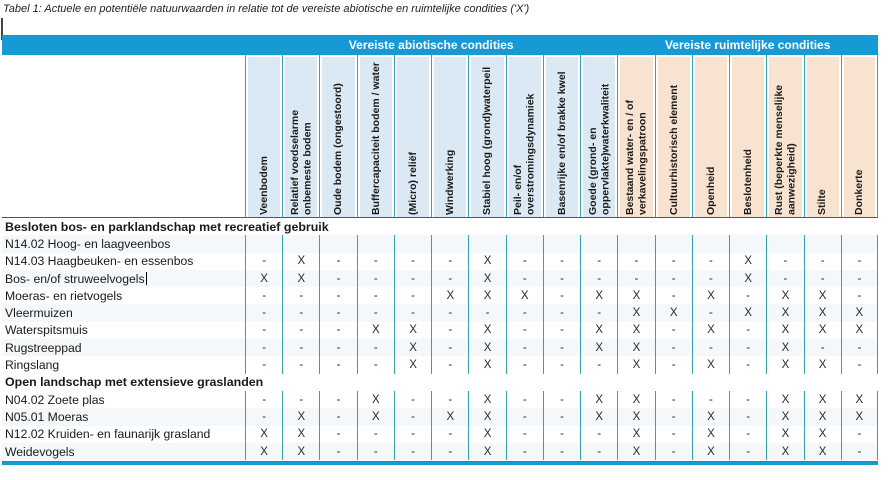  I want to click on column-header-label: Stabiel hoog (grond)waterpeil, so click(487, 140).